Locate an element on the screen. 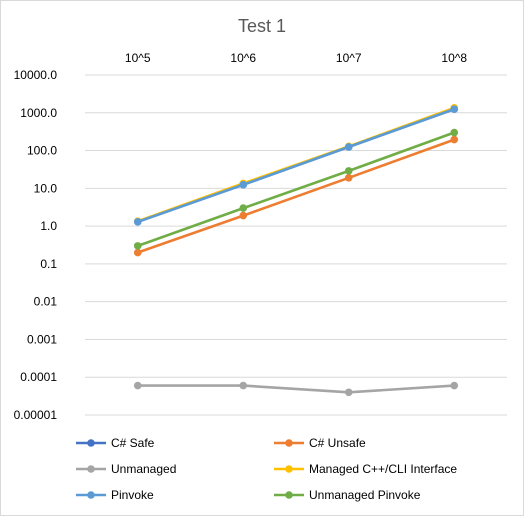  y-tick-label: 10.0 is located at coordinates (46, 188).